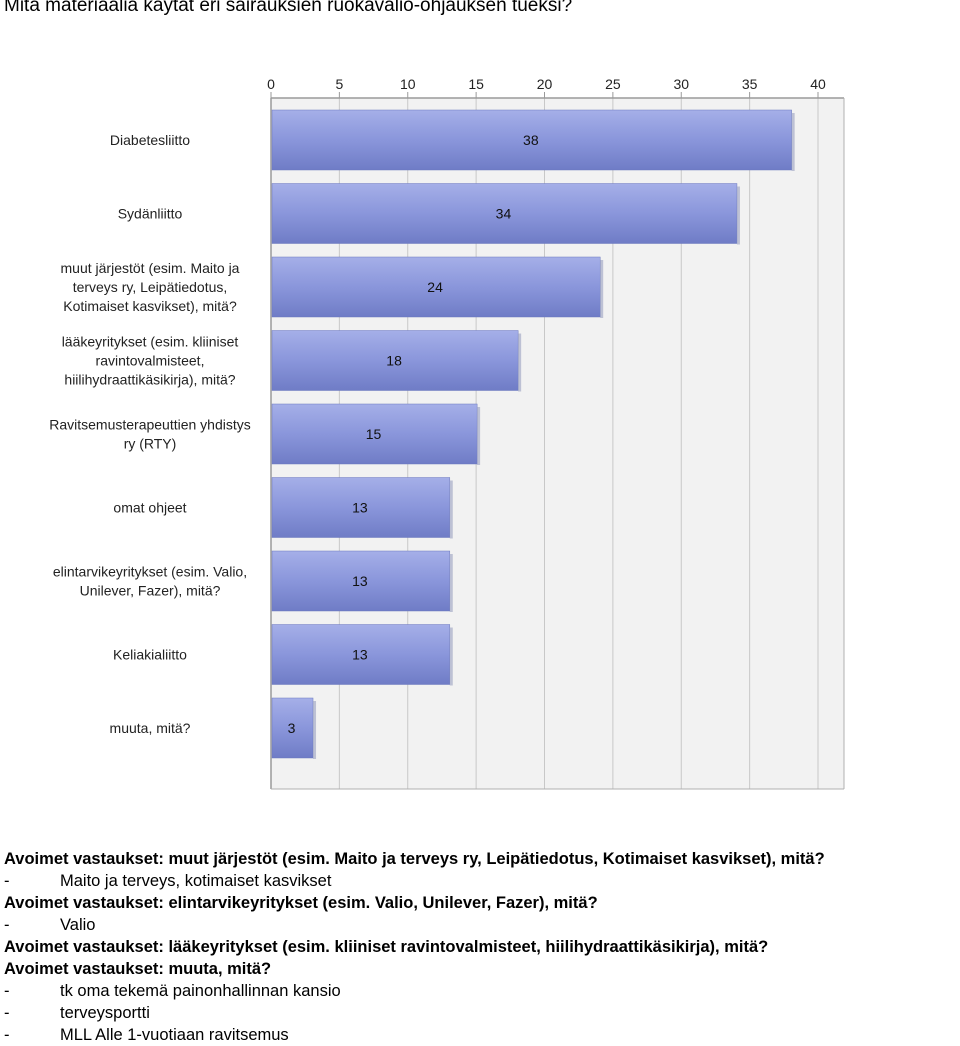  Describe the element at coordinates (480, 1035) in the screenshot. I see `open-answer-item: - MLL Alle 1-vuotiaan ravitsemus` at that location.